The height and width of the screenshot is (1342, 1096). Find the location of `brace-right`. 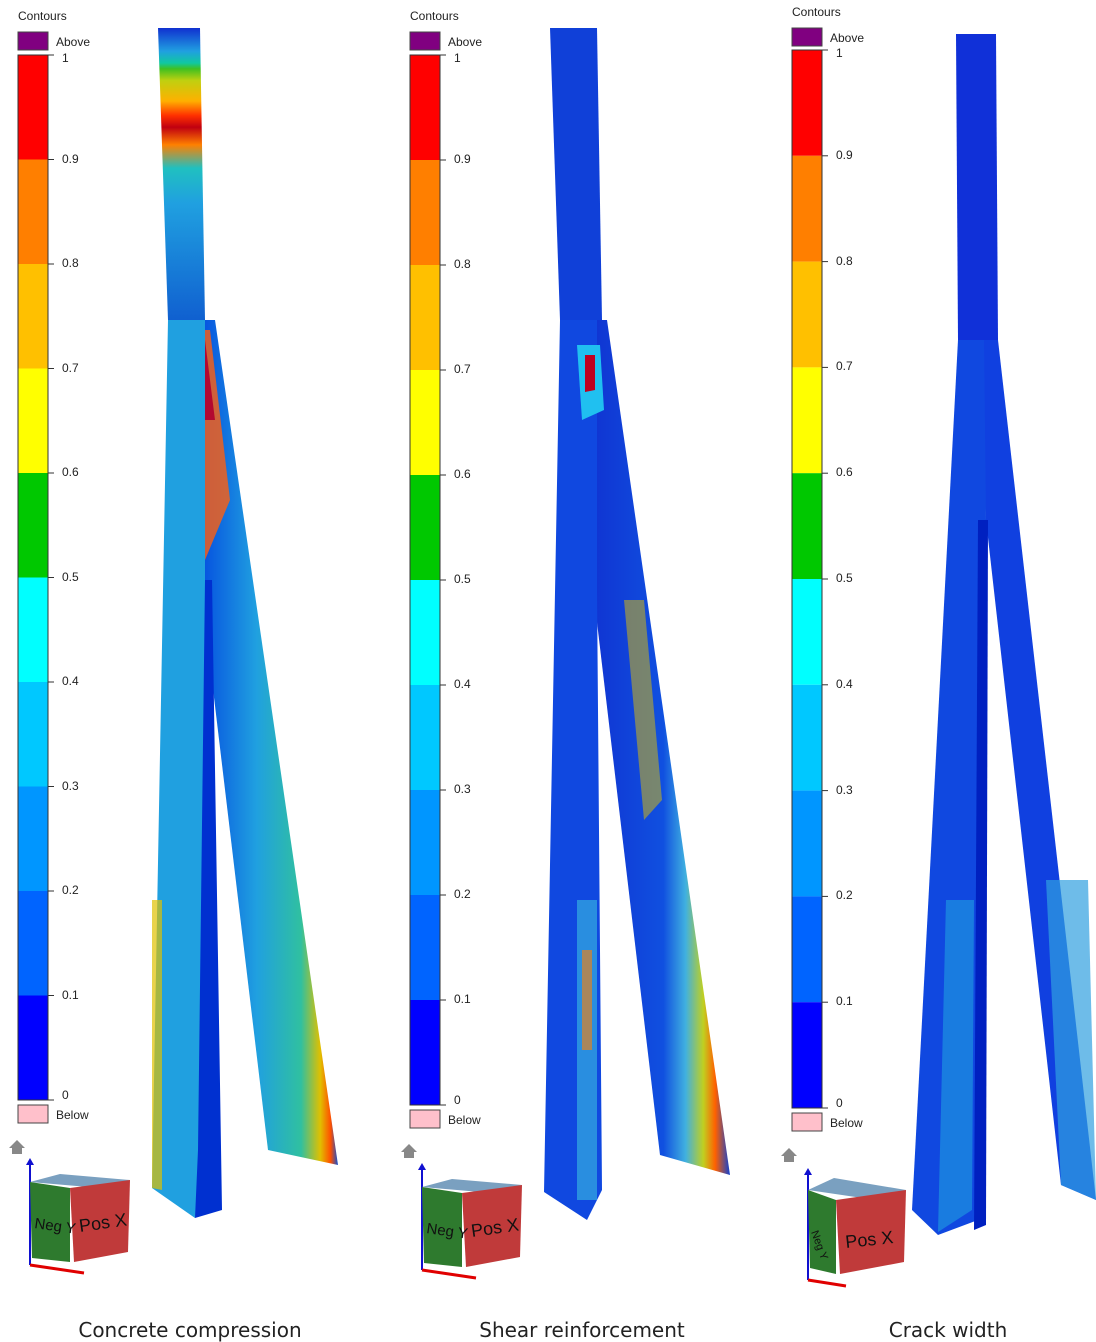

brace-right is located at coordinates (264, 742).